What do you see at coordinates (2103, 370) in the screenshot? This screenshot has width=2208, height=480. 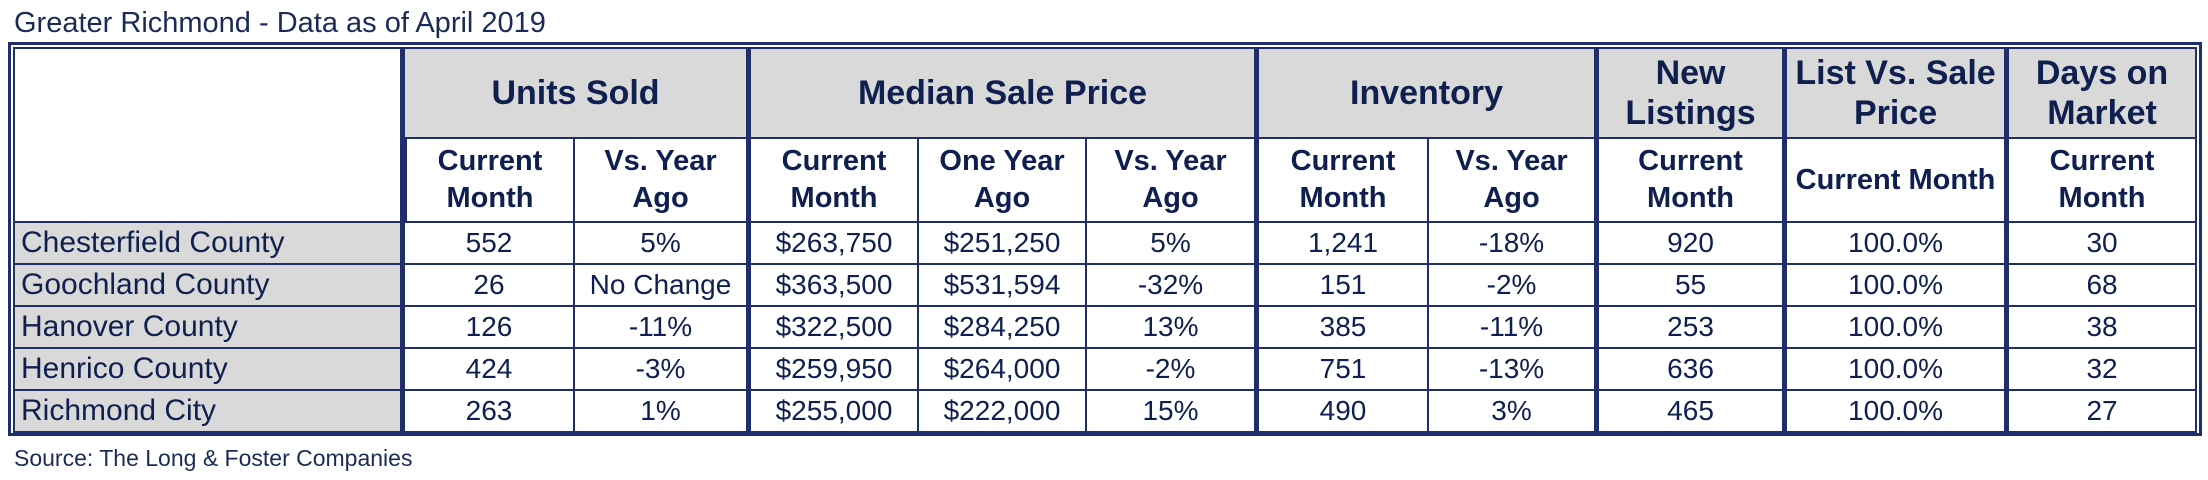 I see `cell-days-on-market: 32` at bounding box center [2103, 370].